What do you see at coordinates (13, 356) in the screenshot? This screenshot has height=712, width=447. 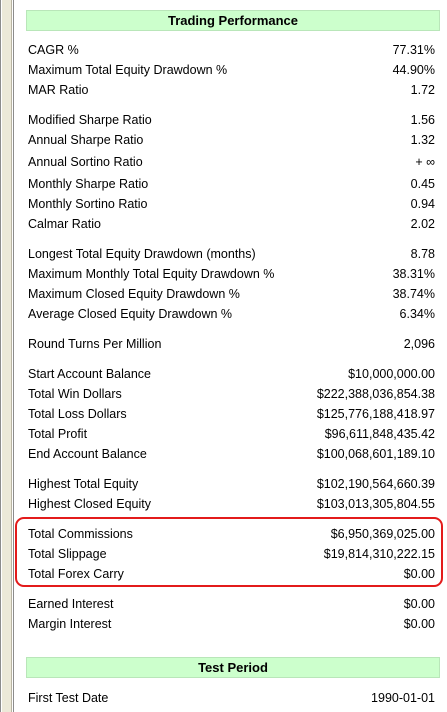 I see `splitter-bar` at bounding box center [13, 356].